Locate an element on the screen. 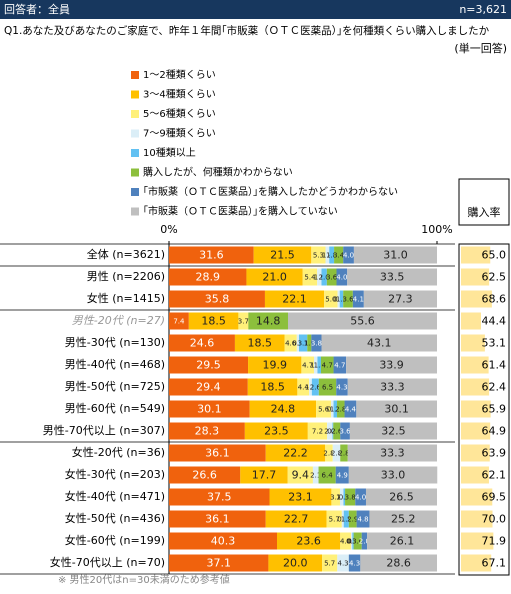 The image size is (511, 594). y-tick-label: 男性-60代 (n=549) is located at coordinates (115, 408).